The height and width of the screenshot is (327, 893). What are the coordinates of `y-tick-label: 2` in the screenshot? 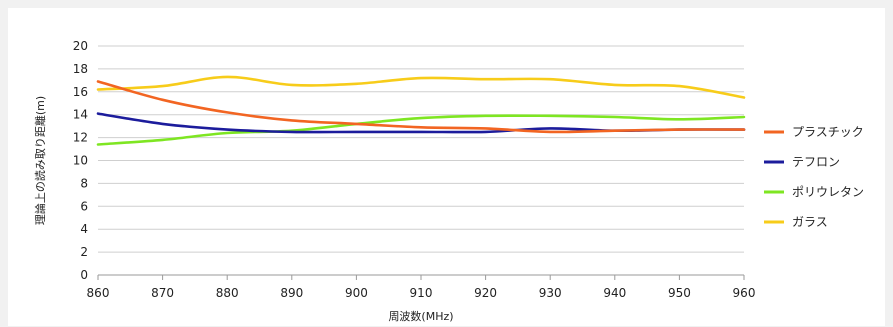 It's located at (84, 252).